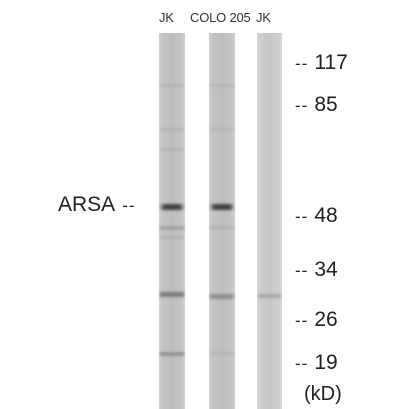 This screenshot has height=409, width=405. I want to click on lane-label-2: COLO 205, so click(220, 17).